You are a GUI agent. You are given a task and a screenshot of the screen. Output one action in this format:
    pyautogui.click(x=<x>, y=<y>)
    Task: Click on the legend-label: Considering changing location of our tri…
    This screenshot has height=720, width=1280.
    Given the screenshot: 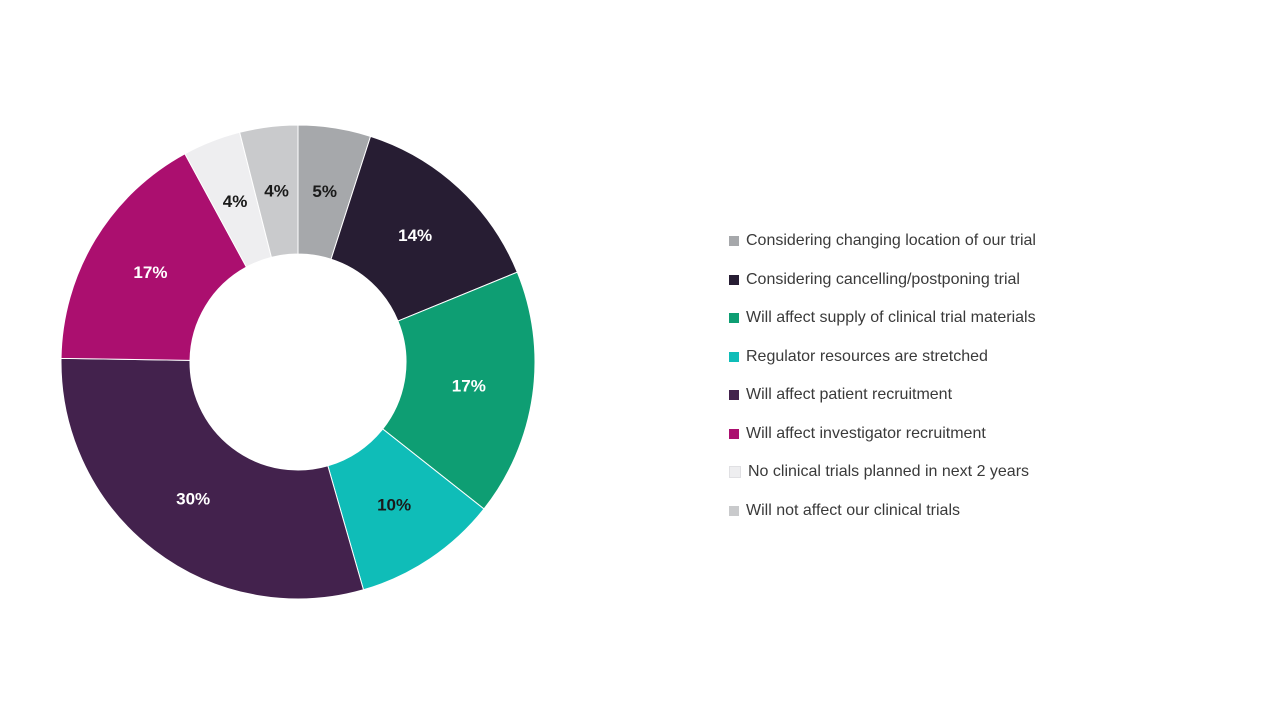 What is the action you would take?
    pyautogui.click(x=891, y=241)
    